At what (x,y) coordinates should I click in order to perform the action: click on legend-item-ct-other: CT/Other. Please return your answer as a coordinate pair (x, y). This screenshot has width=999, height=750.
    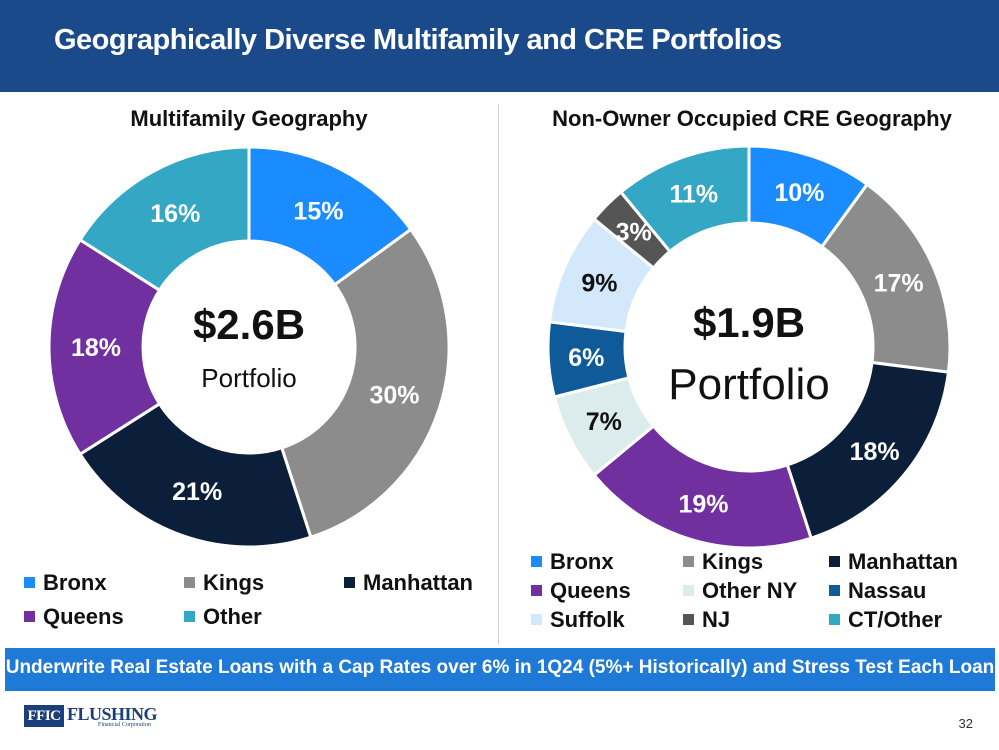
    Looking at the image, I should click on (885, 620).